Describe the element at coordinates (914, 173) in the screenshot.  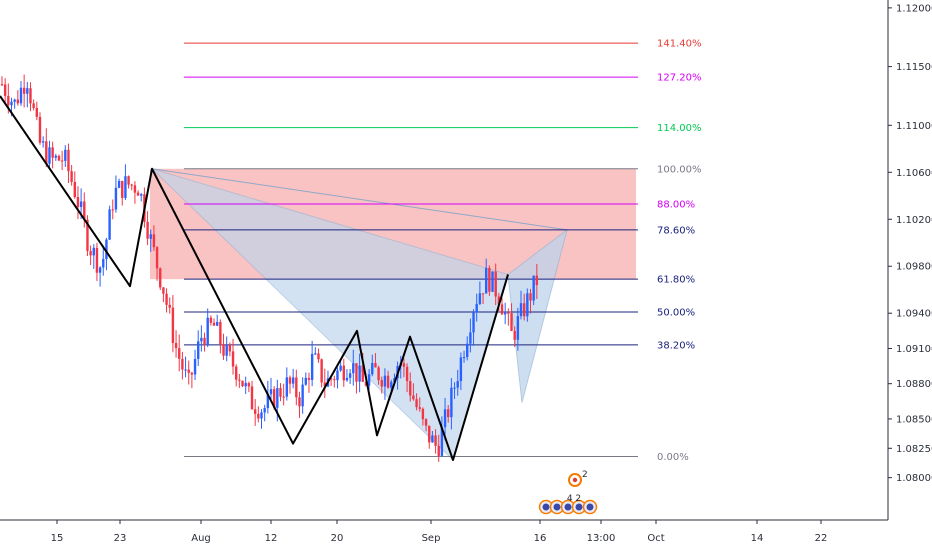
I see `y-tick-label: 1.10600` at that location.